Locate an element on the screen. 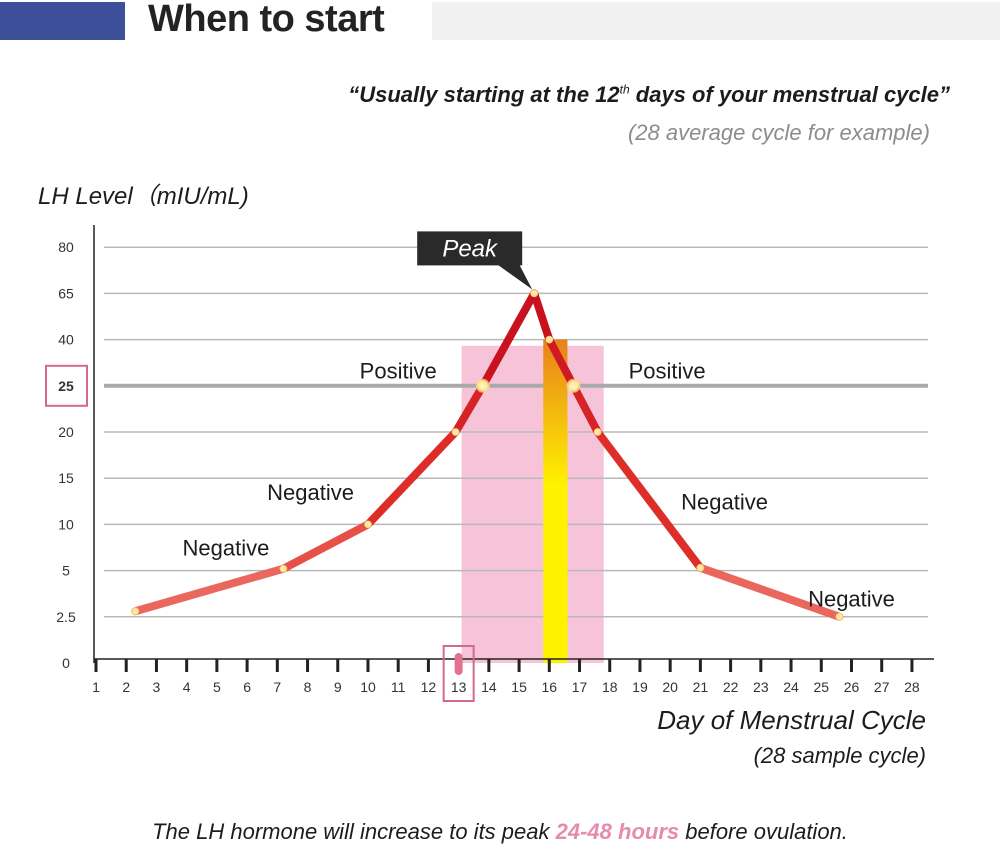  x-tick-label: 7 is located at coordinates (277, 687).